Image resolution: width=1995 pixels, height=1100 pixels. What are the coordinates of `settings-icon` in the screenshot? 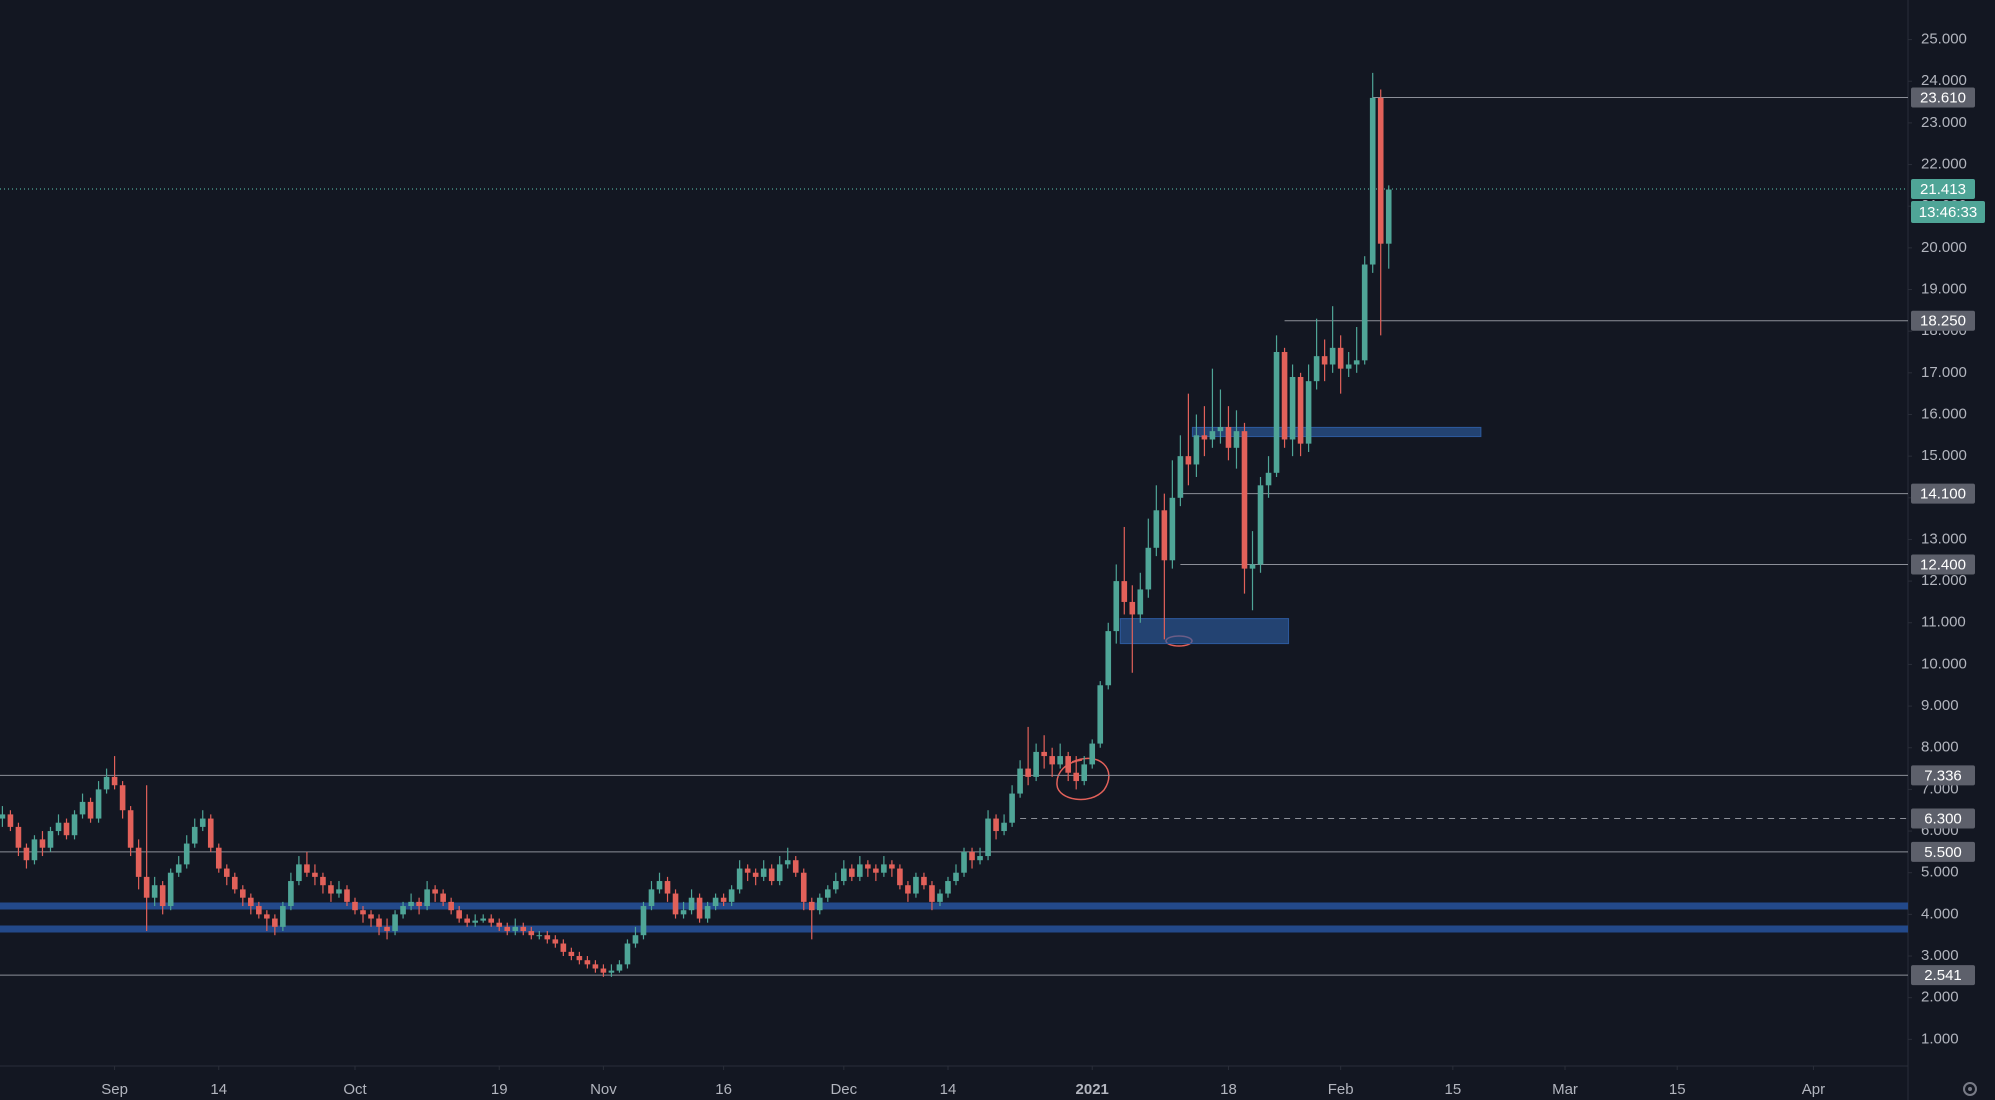 It's located at (1970, 1089).